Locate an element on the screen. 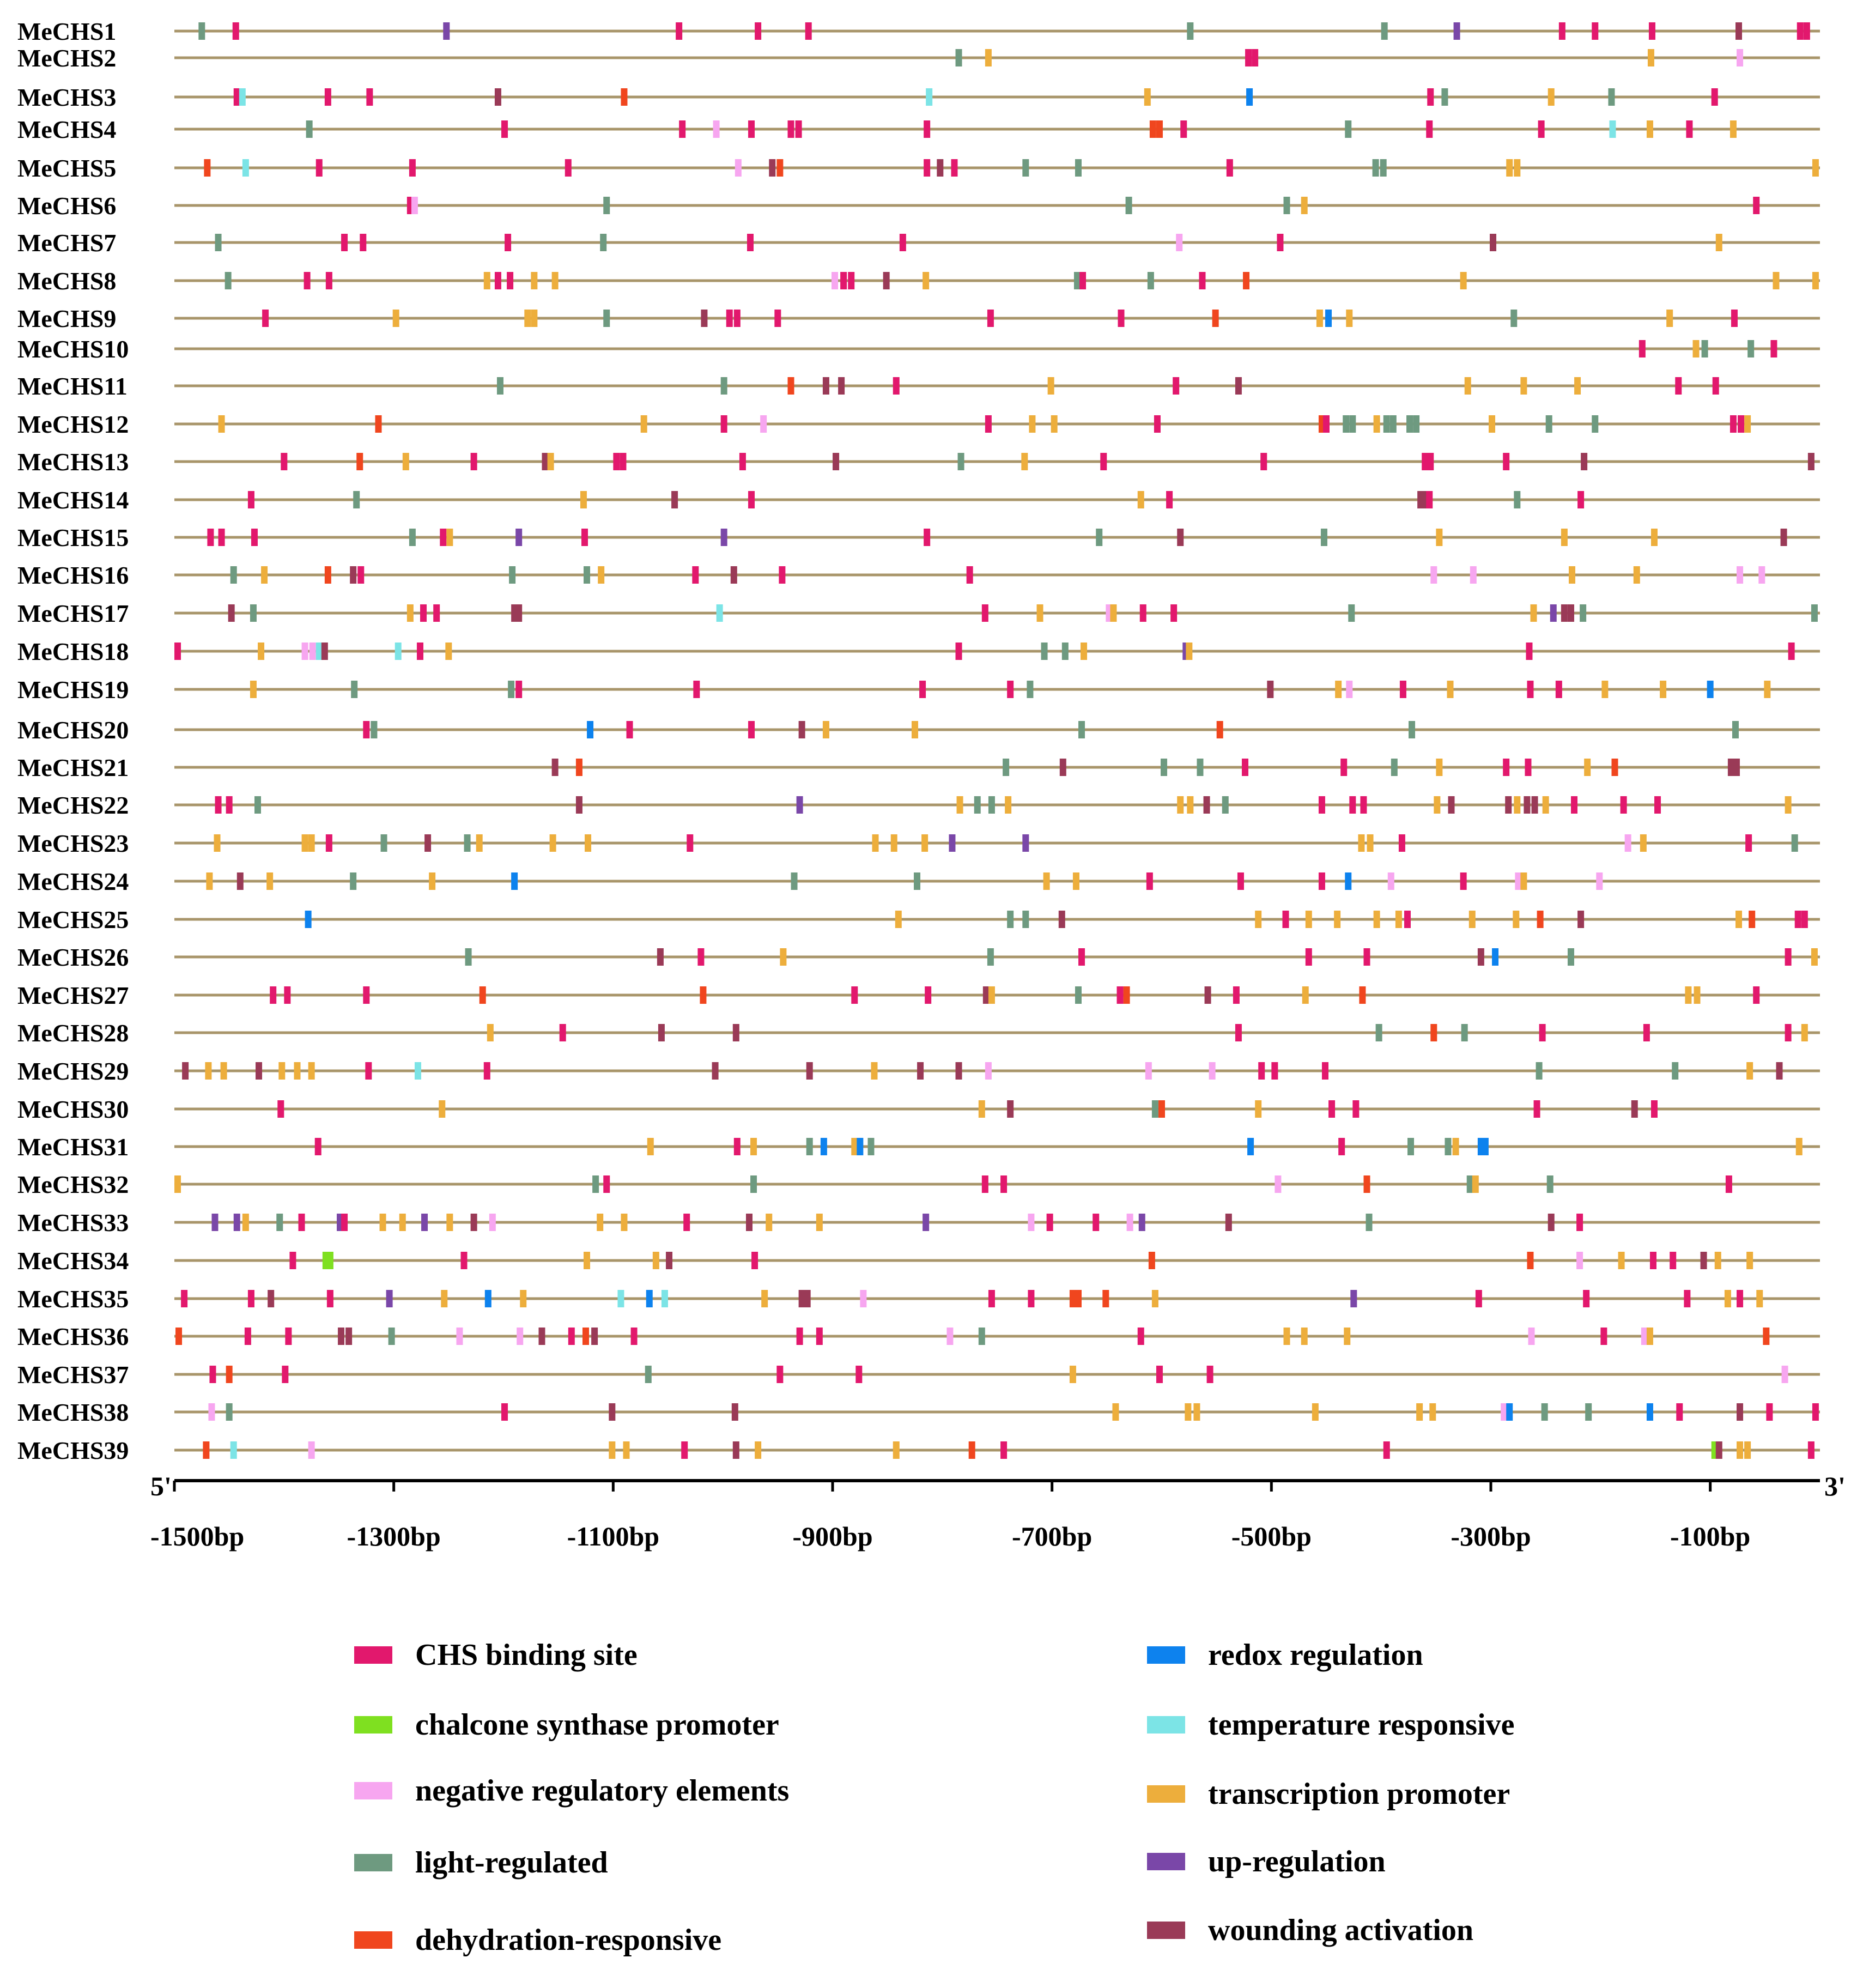  legend-label-chs: CHS binding site is located at coordinates (526, 1655).